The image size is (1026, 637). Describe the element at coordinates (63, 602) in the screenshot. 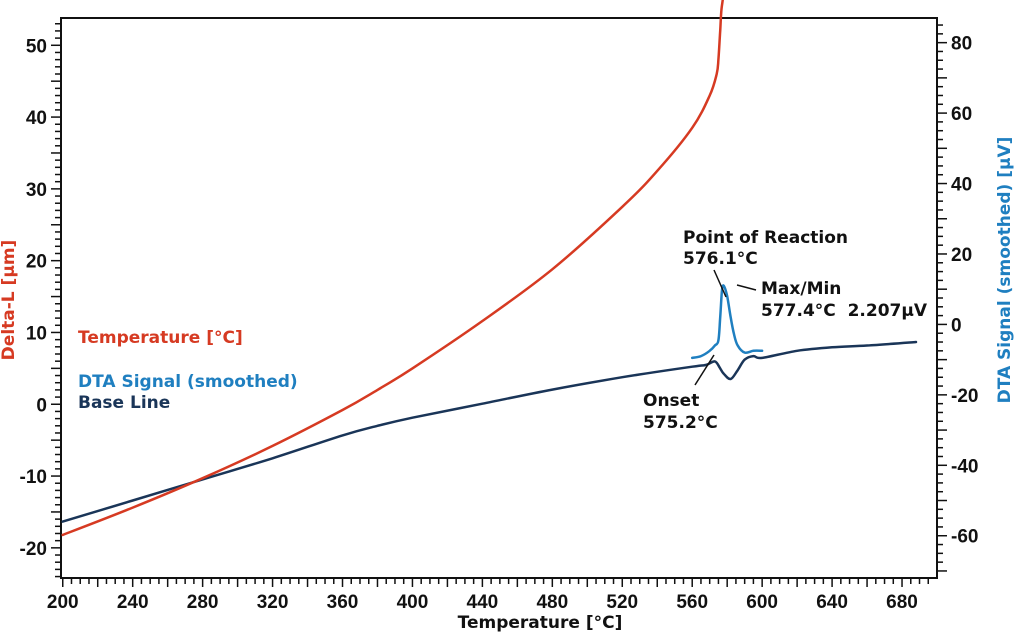

I see `x-tick-label: 200` at that location.